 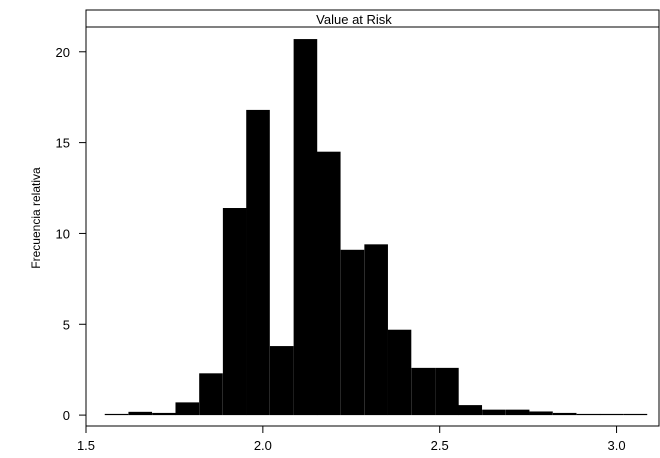 What do you see at coordinates (63, 233) in the screenshot?
I see `y-tick-label: 10` at bounding box center [63, 233].